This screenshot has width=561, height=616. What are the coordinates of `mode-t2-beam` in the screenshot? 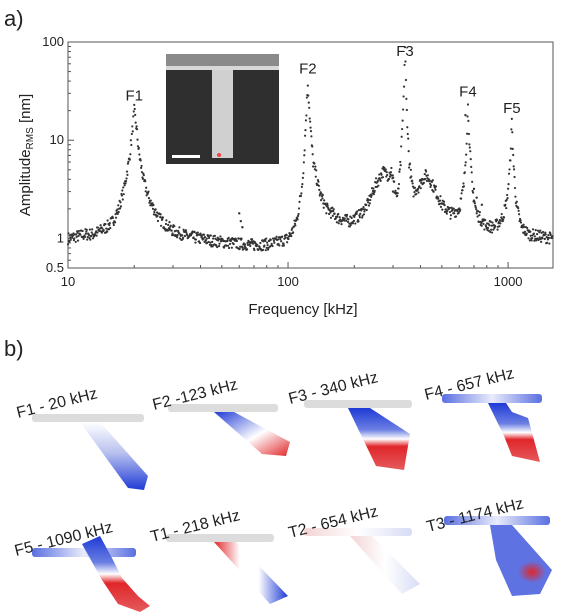 It's located at (385, 565).